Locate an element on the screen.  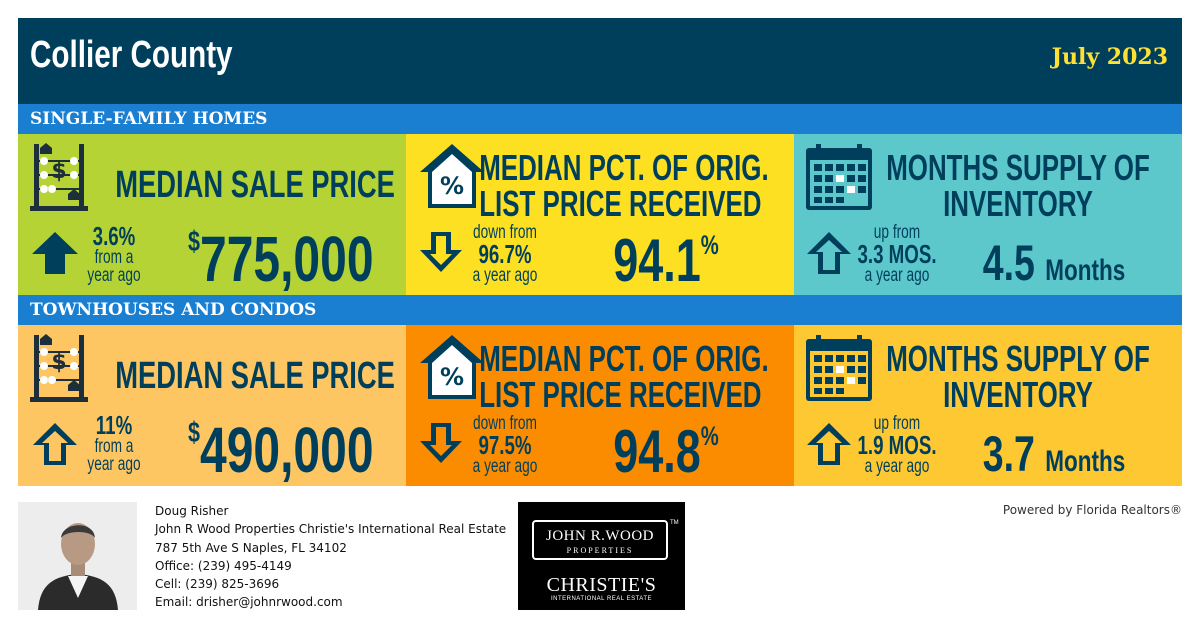
powered-by: Powered by Florida Realtors® is located at coordinates (1092, 510).